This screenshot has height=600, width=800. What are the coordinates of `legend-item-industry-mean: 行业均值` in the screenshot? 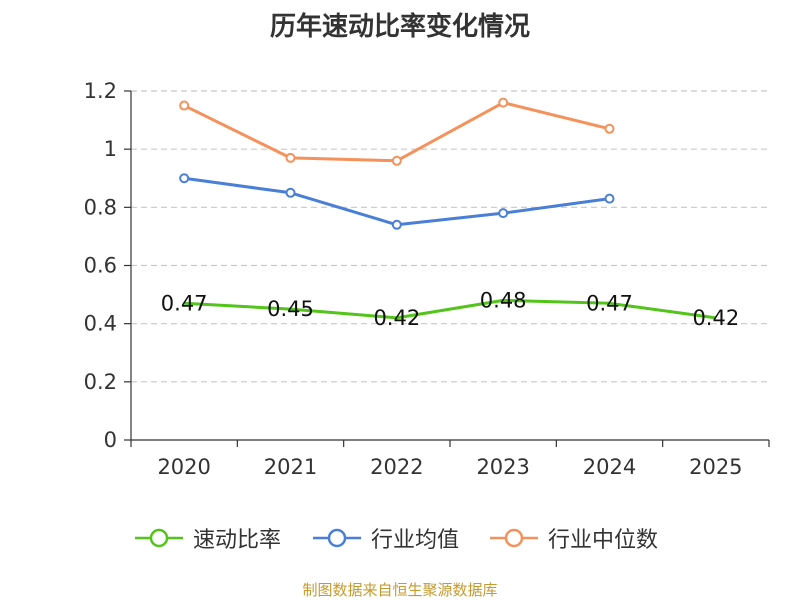 It's located at (385, 538).